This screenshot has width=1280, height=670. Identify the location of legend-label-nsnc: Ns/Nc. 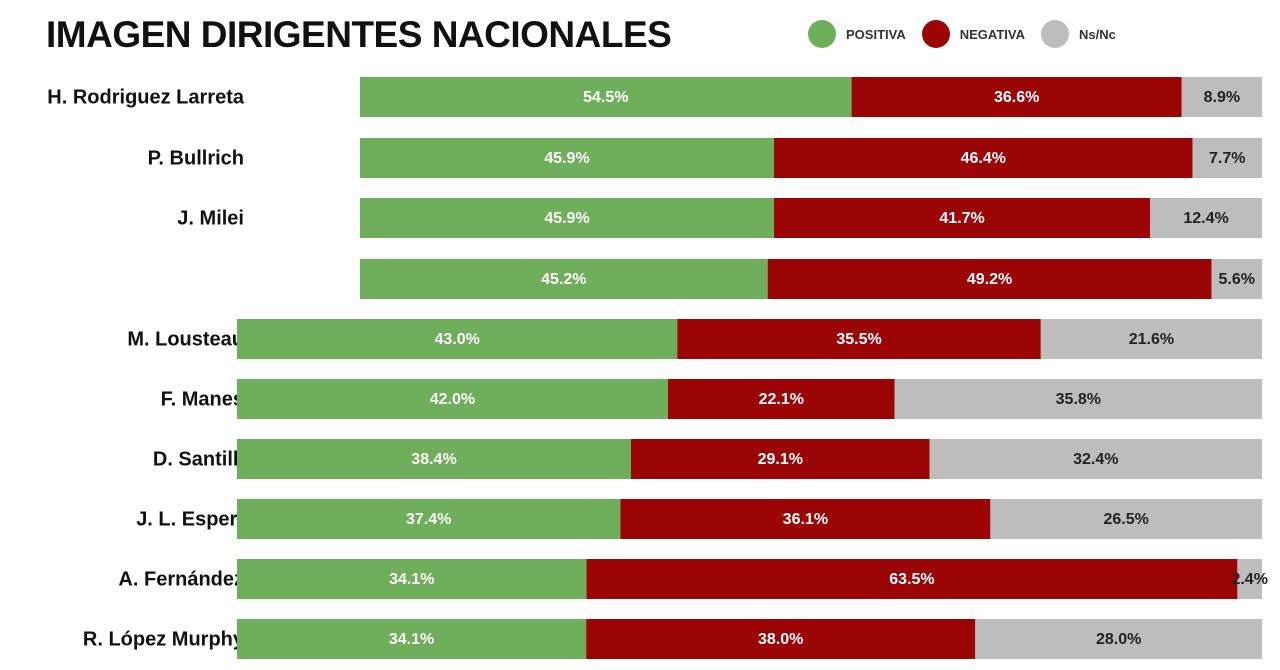
(1097, 34).